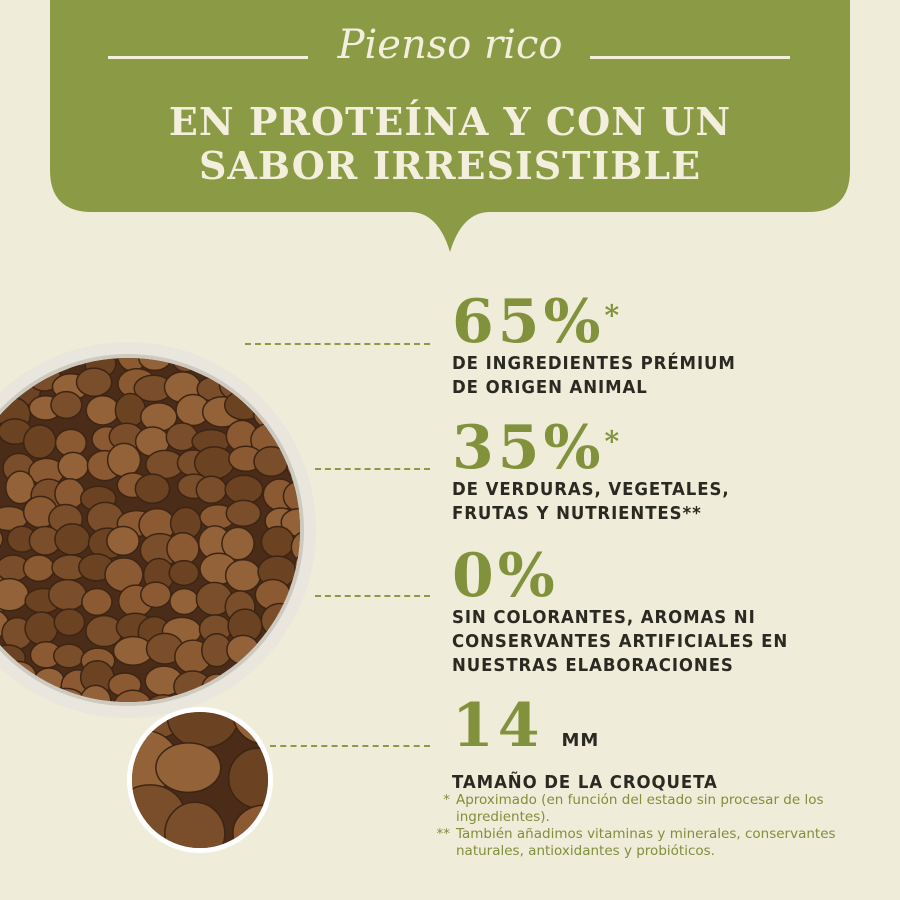 The width and height of the screenshot is (900, 900). What do you see at coordinates (450, 121) in the screenshot?
I see `title-line-1: EN PROTEÍNA Y CON UN` at bounding box center [450, 121].